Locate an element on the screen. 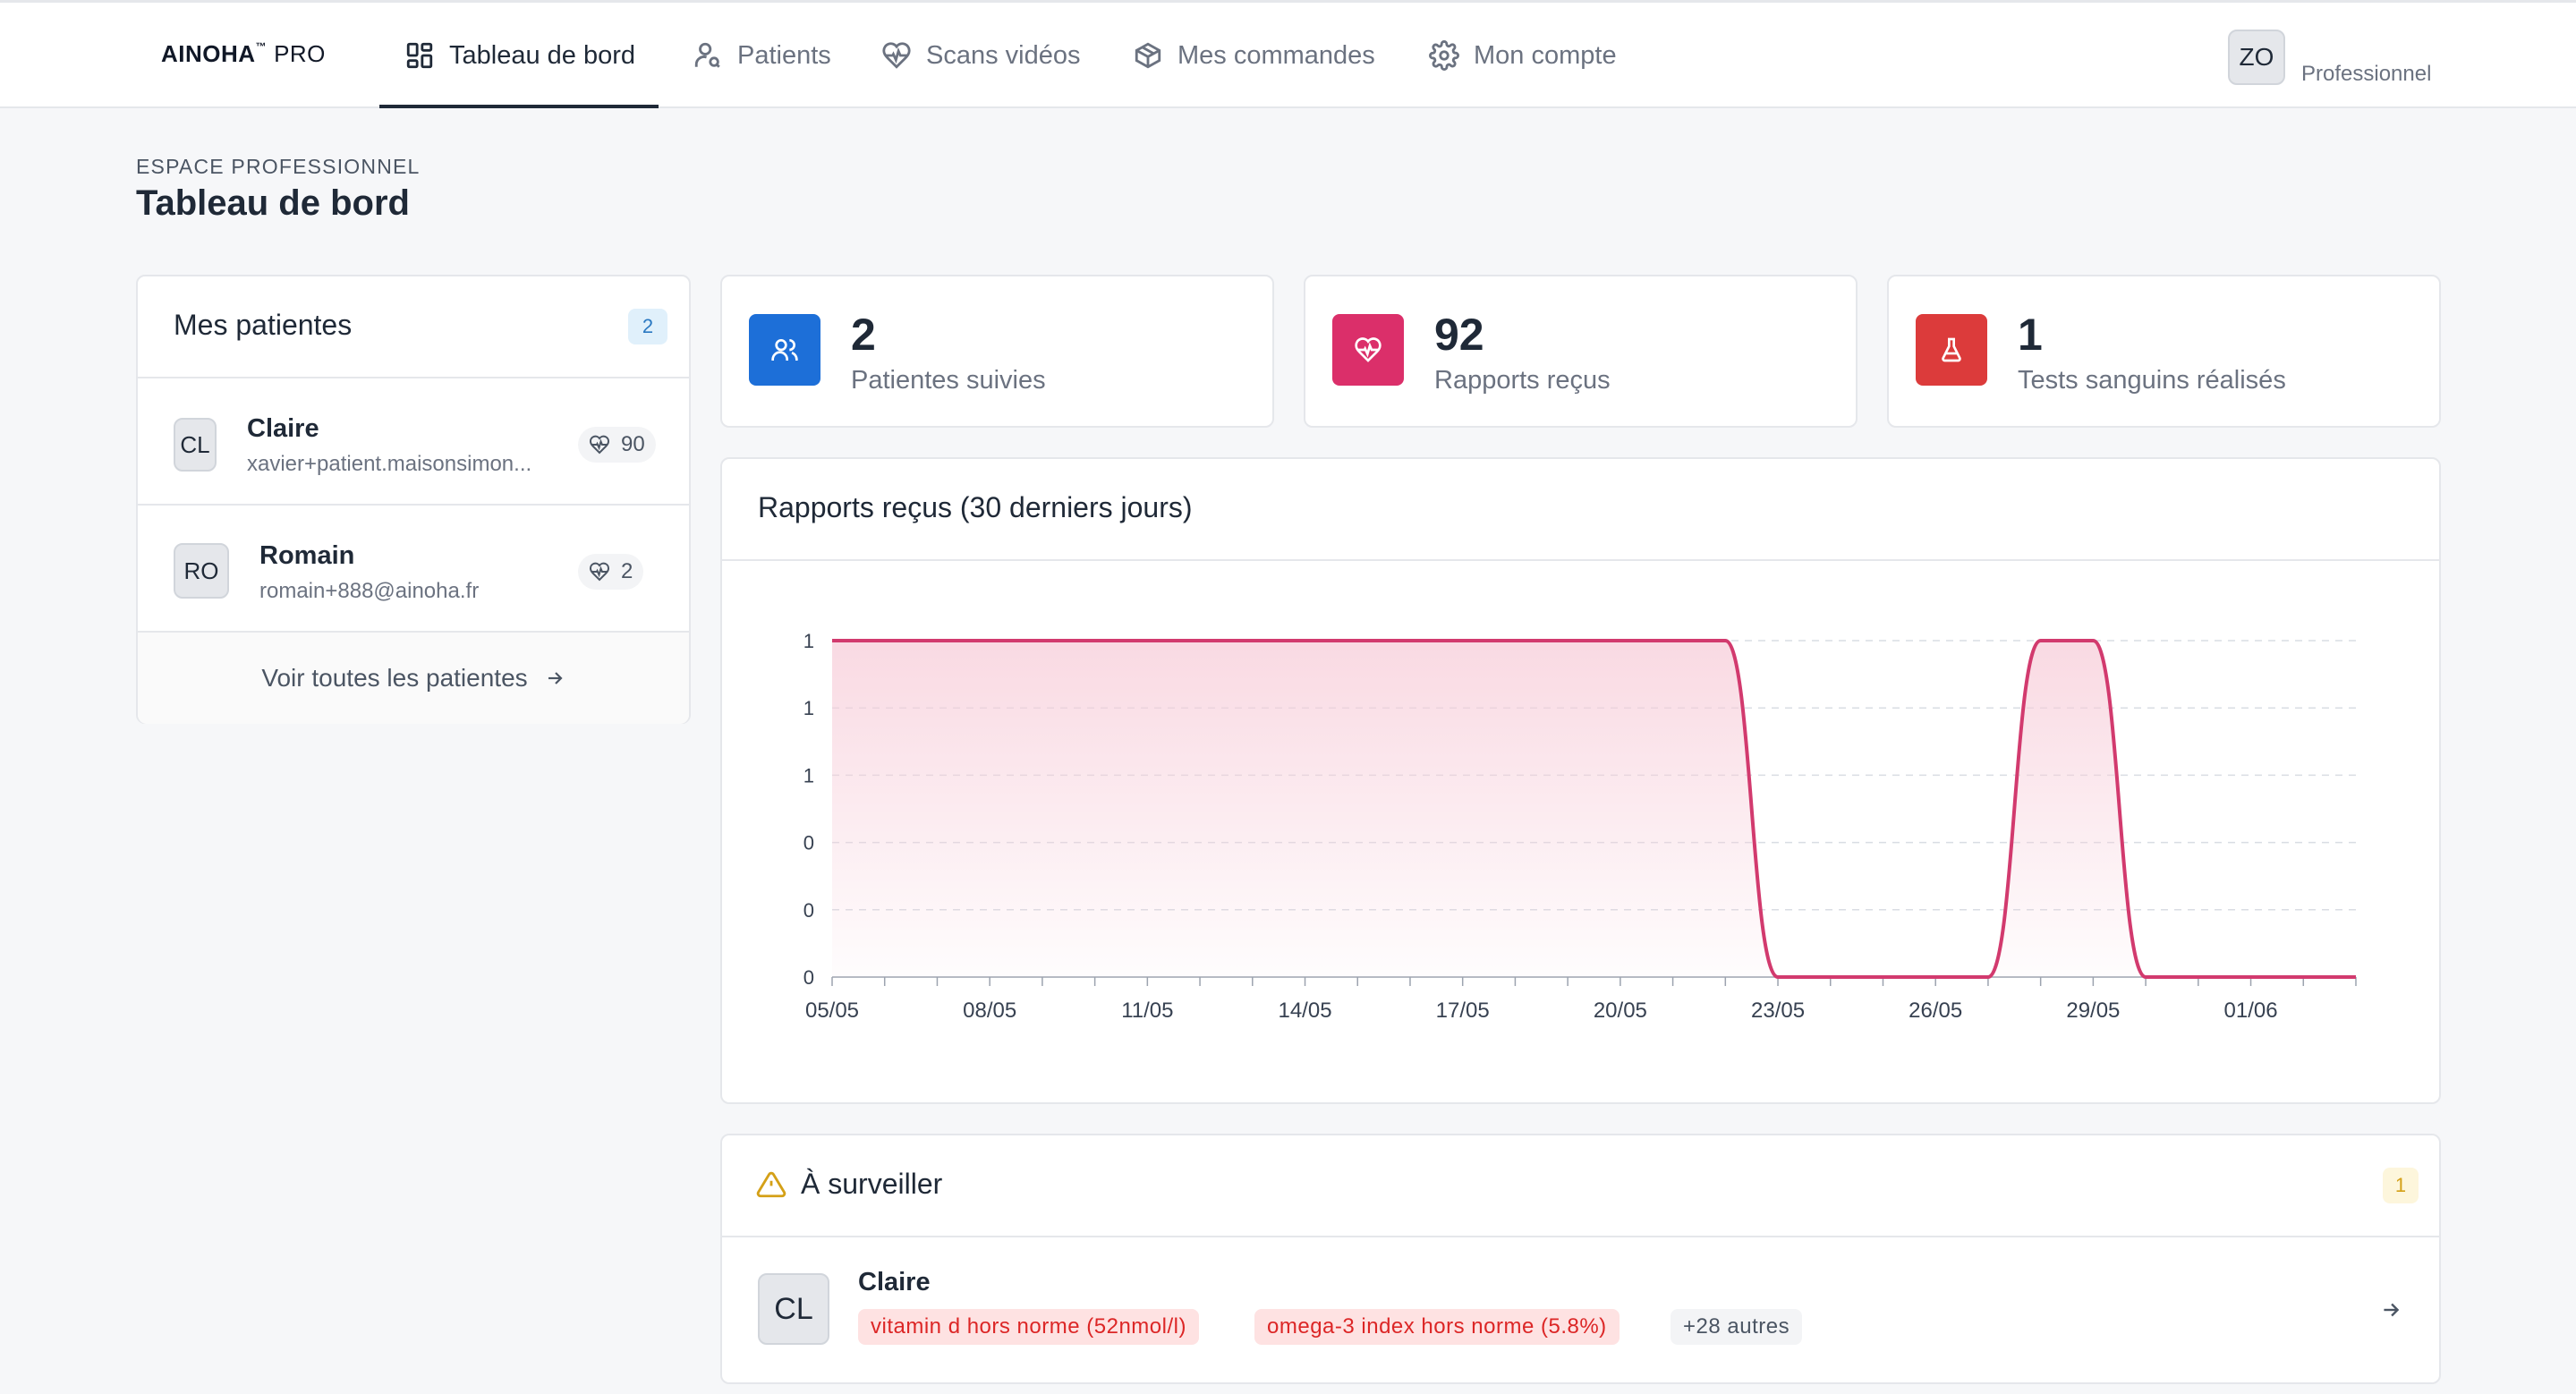 The width and height of the screenshot is (2576, 1394). nav-label: Scans vidéos is located at coordinates (1003, 55).